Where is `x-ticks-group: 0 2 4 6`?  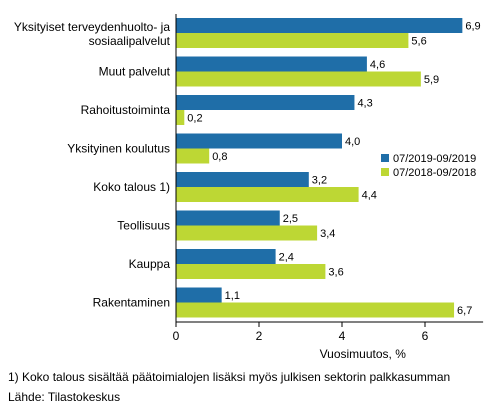 x-ticks-group: 0 2 4 6 is located at coordinates (301, 332).